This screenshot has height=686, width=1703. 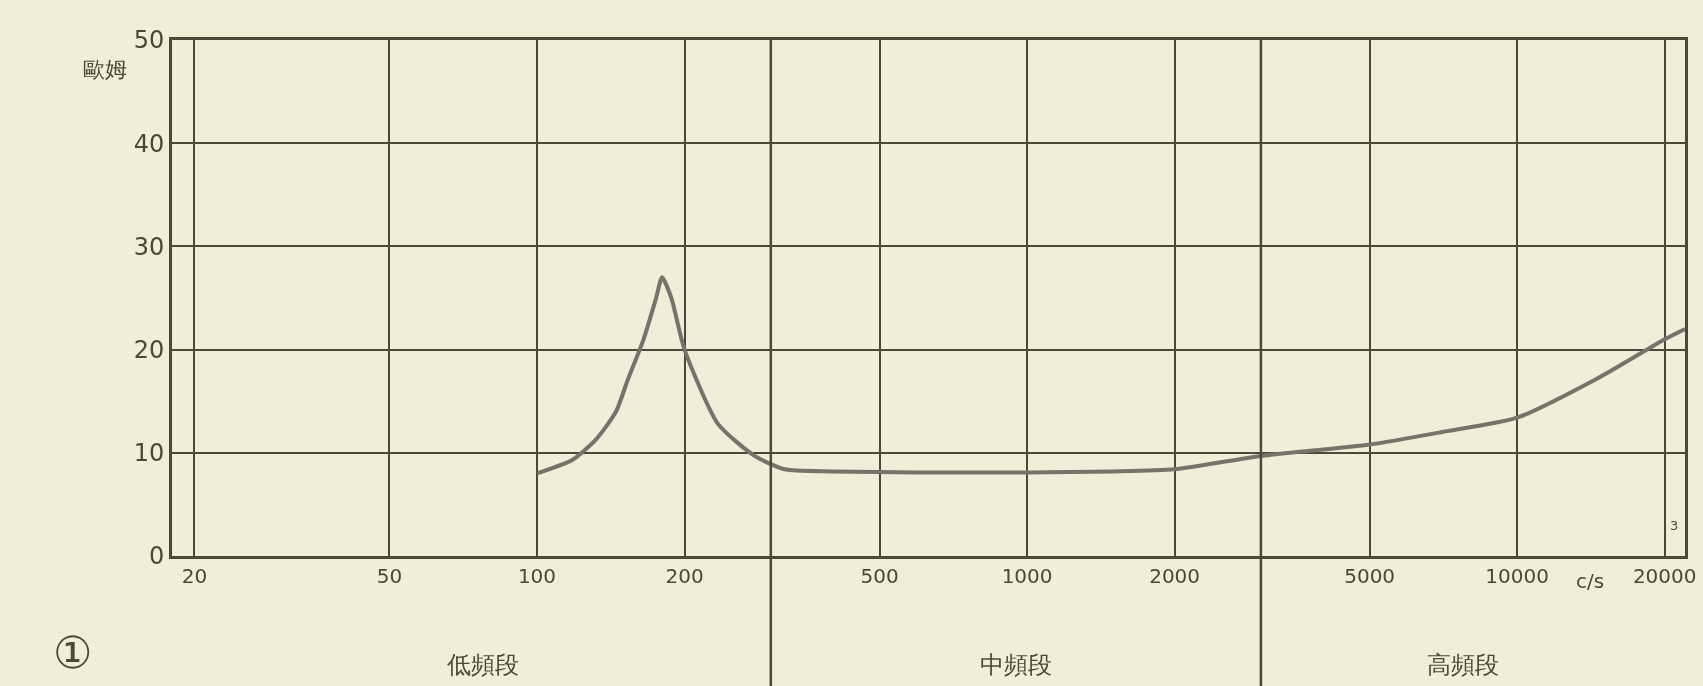 I want to click on x-axis-title: c/s, so click(x=1590, y=581).